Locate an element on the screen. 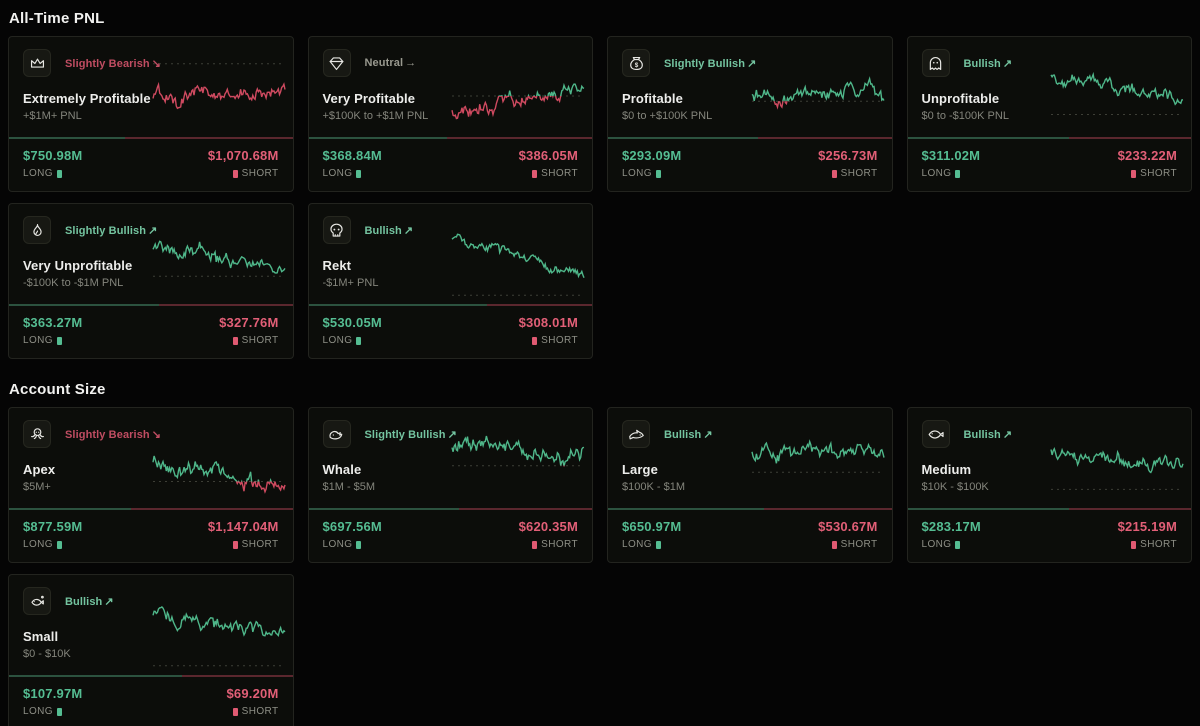 This screenshot has height=726, width=1200. long-value: $877.59M is located at coordinates (53, 526).